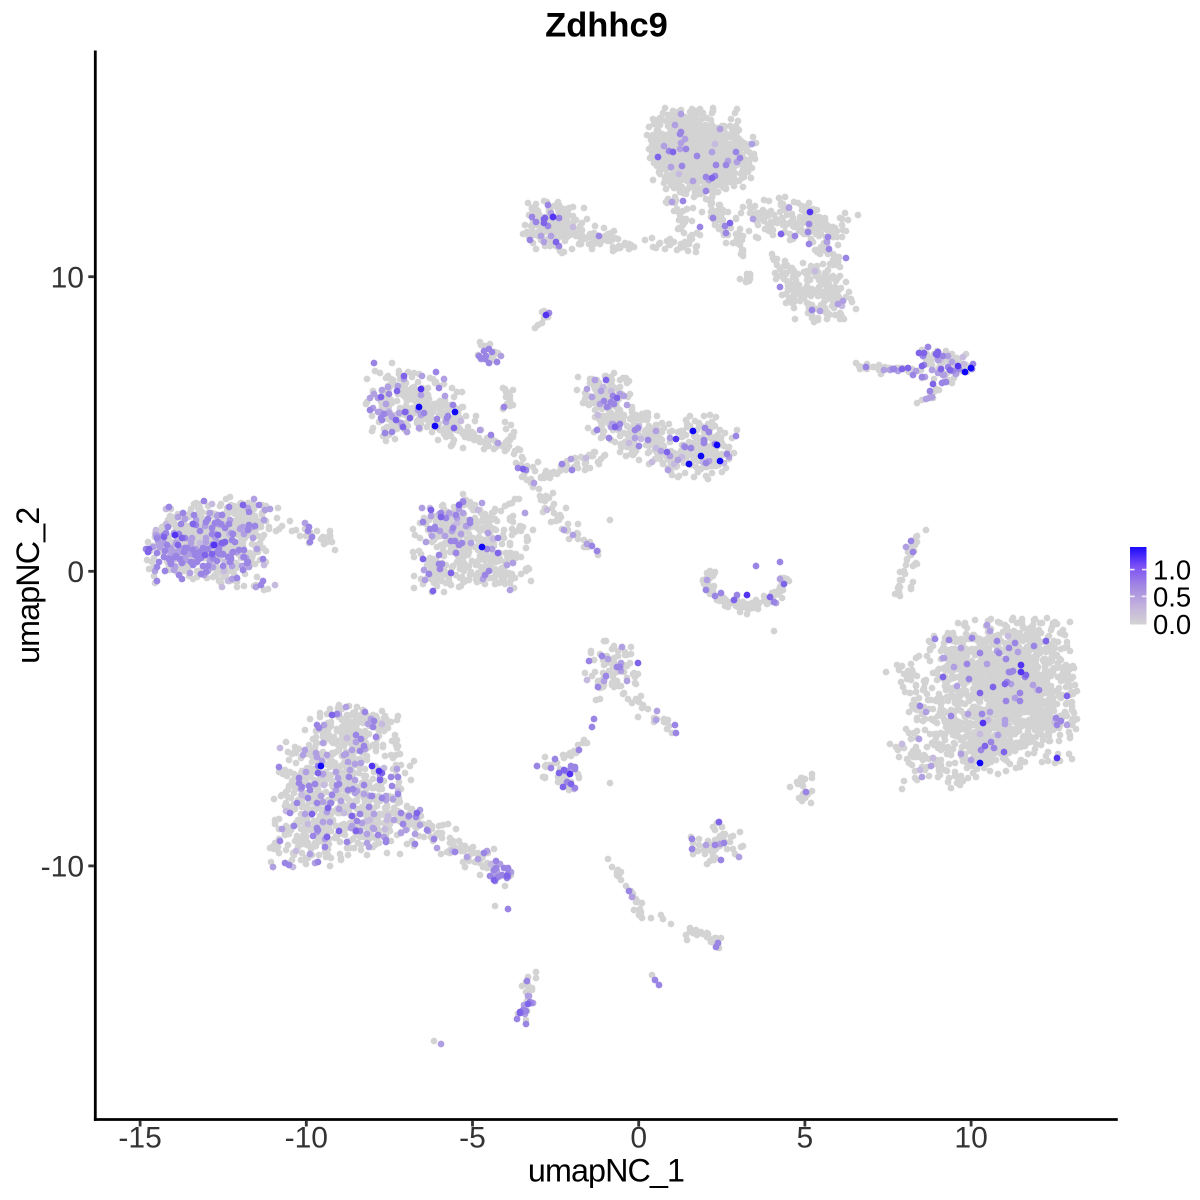 The height and width of the screenshot is (1200, 1200). I want to click on svg-text: -15, so click(139, 1138).